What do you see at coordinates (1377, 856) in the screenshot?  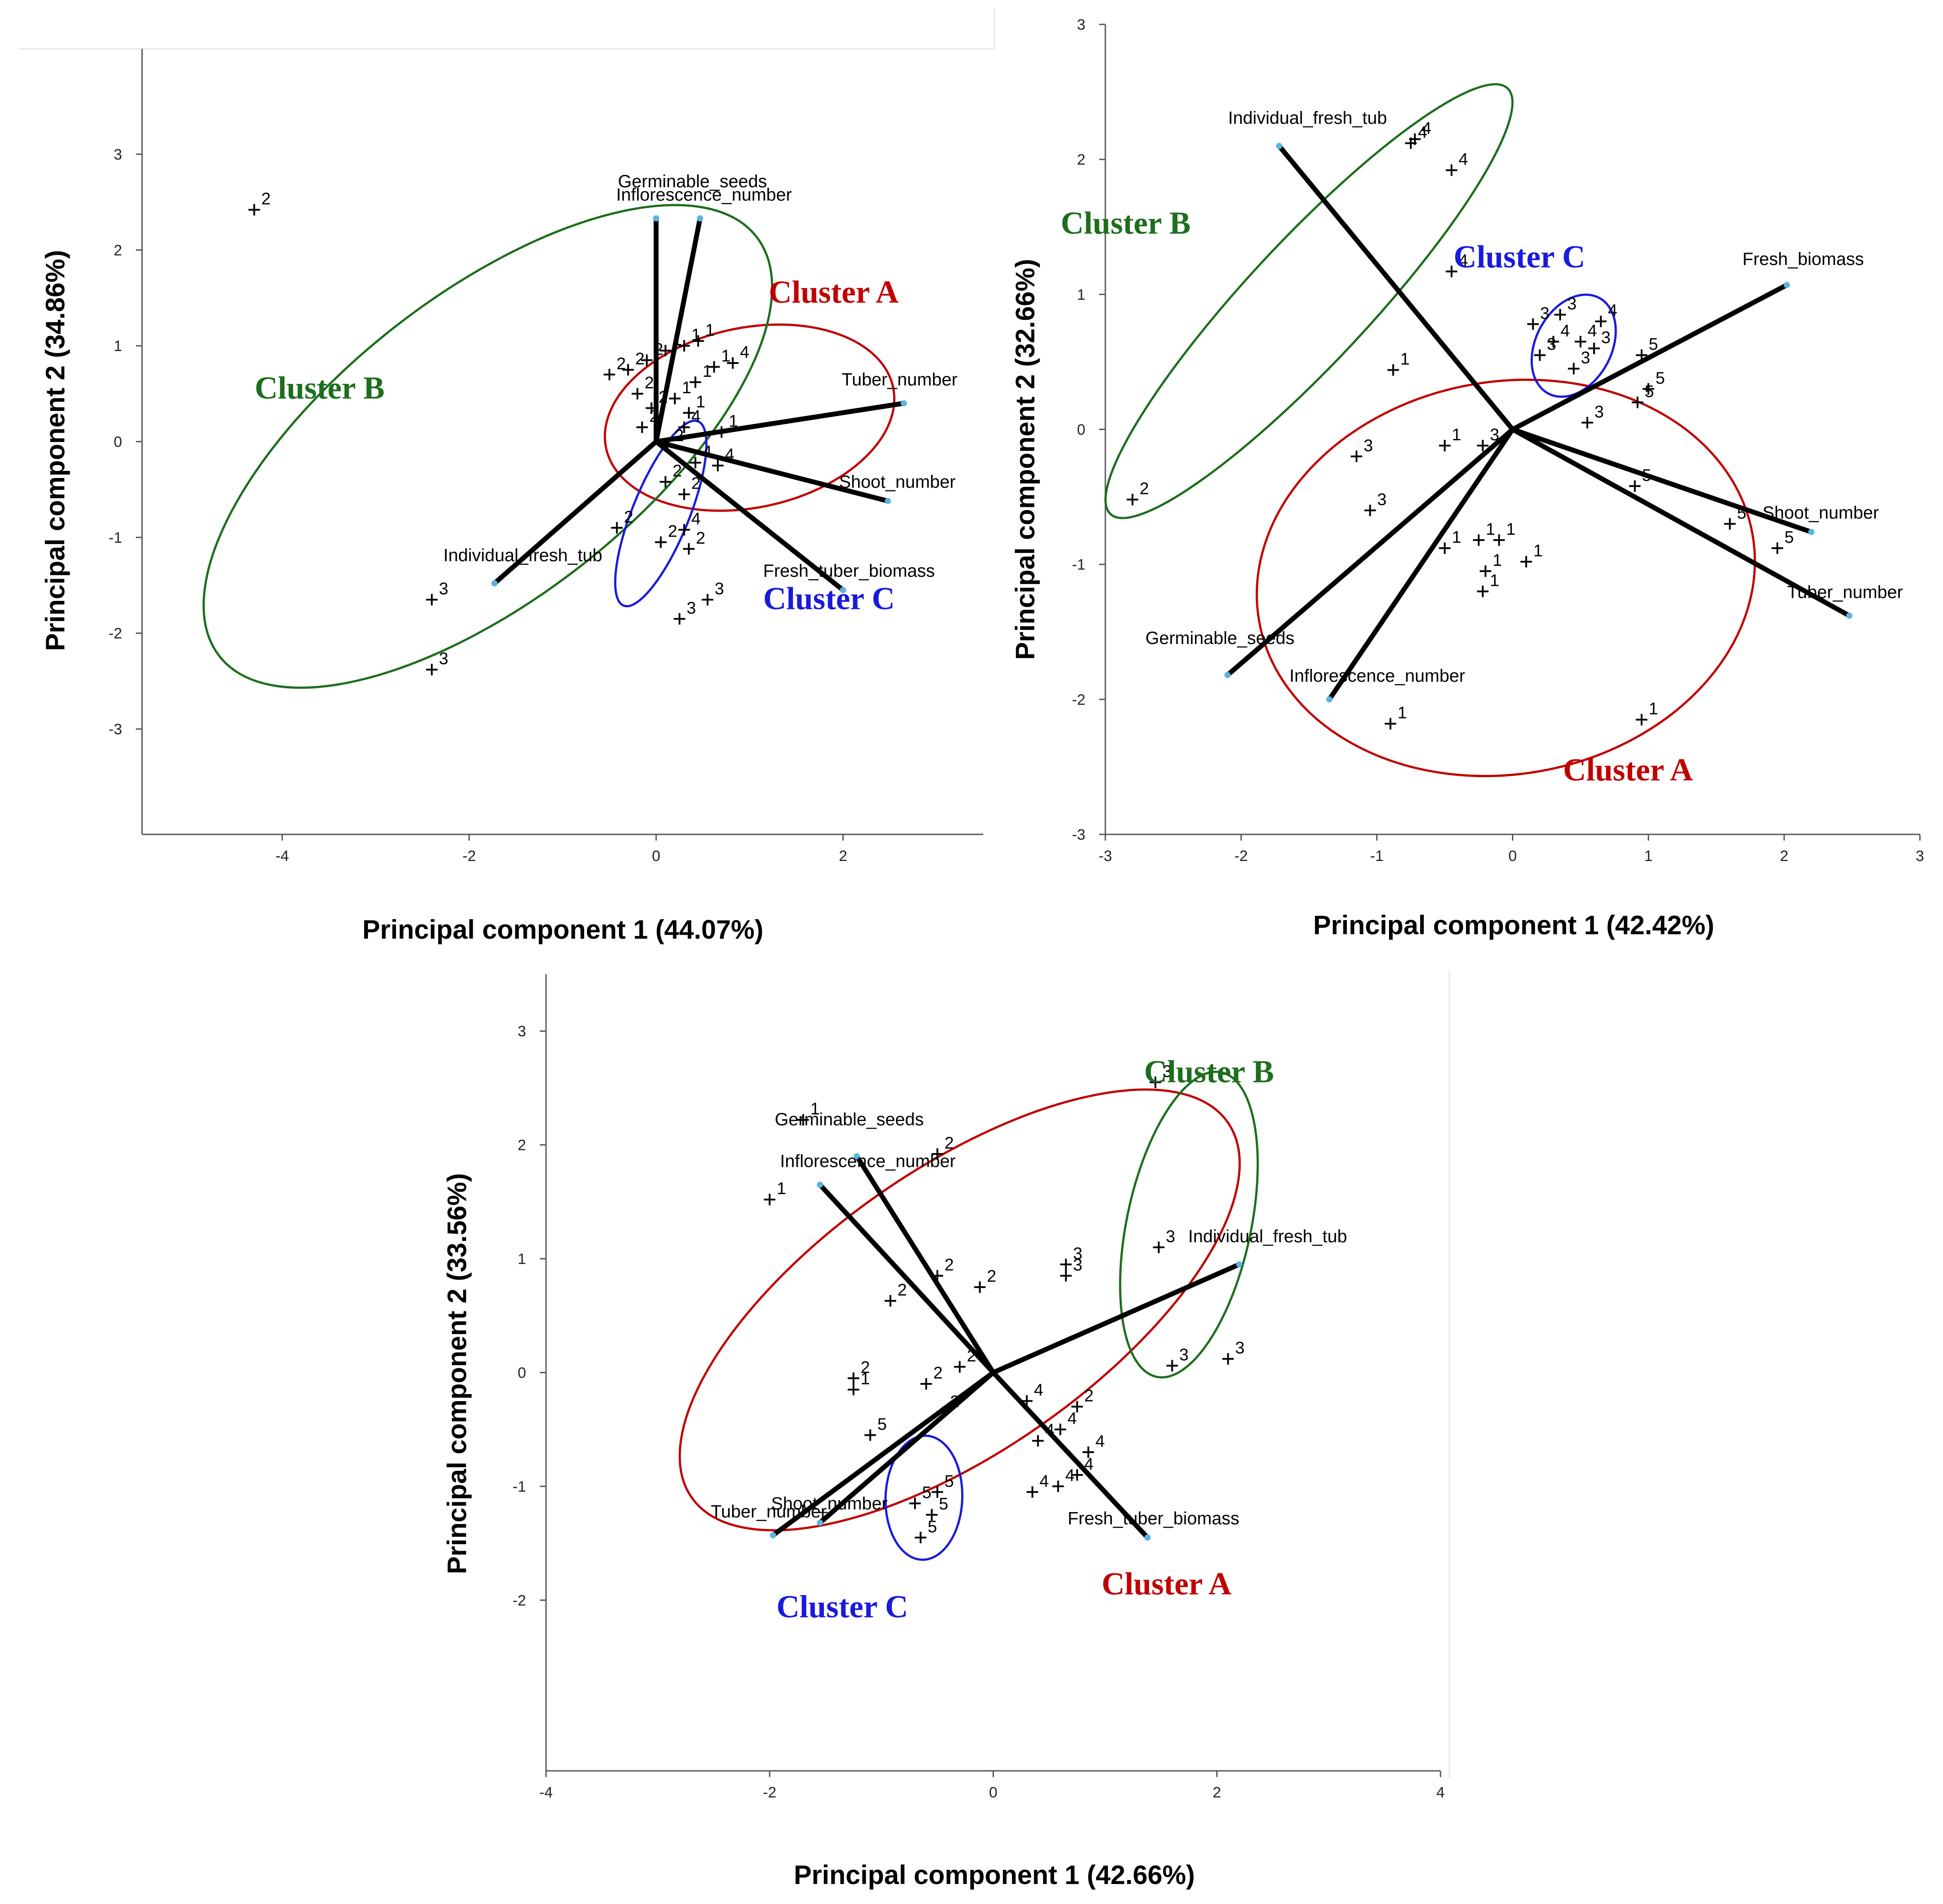 I see `x-tick-label: -1` at bounding box center [1377, 856].